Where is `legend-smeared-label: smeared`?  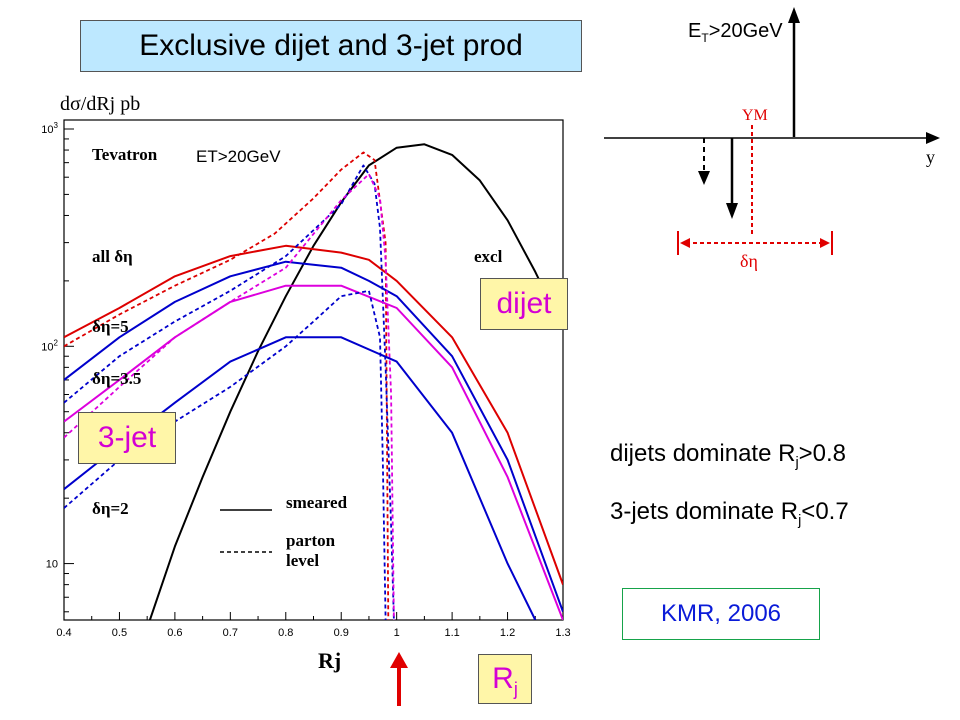
legend-smeared-label: smeared is located at coordinates (317, 502).